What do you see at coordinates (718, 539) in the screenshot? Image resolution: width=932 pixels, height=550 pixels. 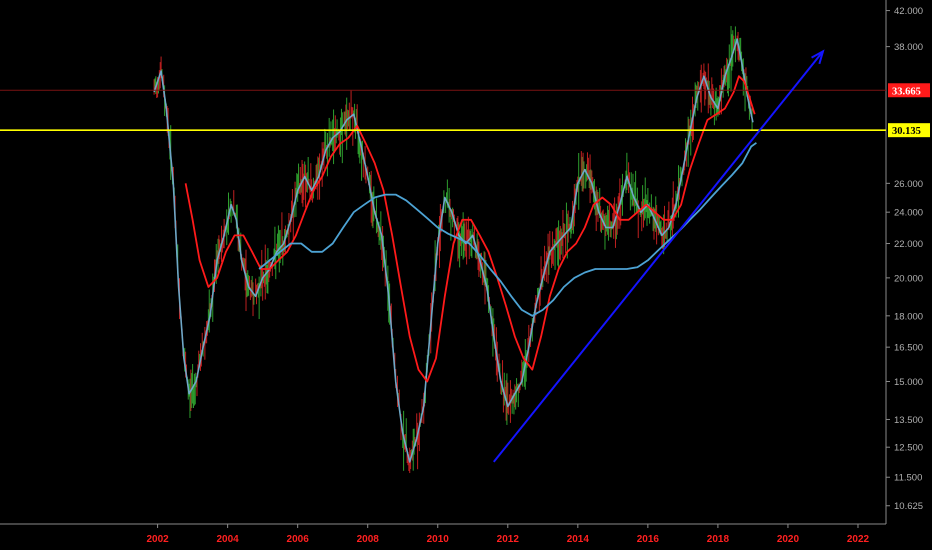 I see `x-tick-label: 2018` at bounding box center [718, 539].